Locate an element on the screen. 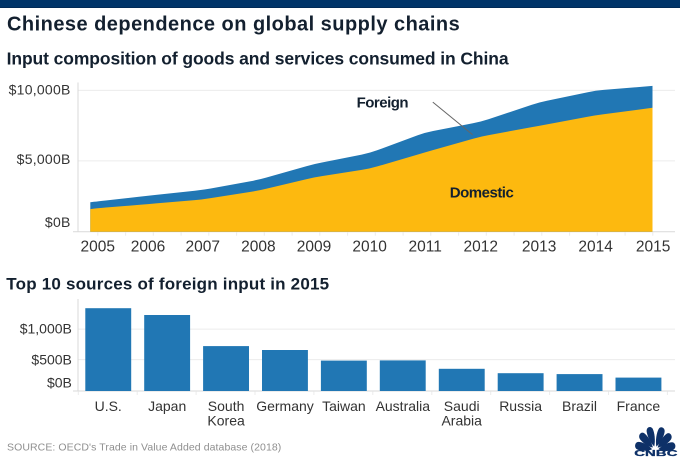  svg-text: 2007 is located at coordinates (203, 247).